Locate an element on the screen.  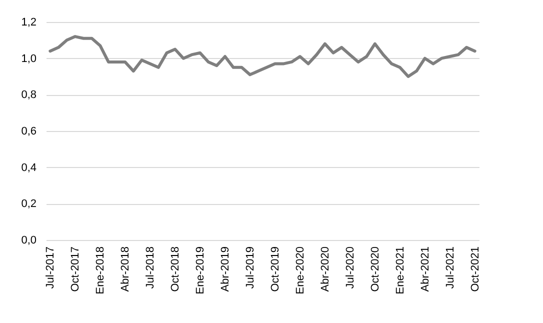
x-tick-label: Jul-2021 is located at coordinates (450, 267).